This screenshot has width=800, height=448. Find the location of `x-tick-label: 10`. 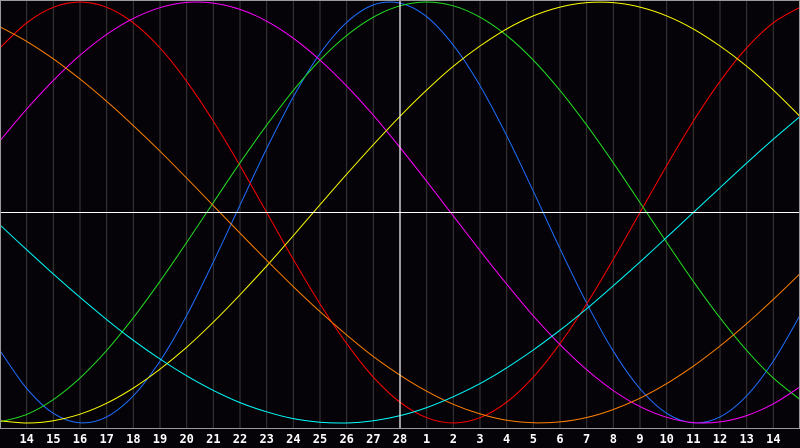

x-tick-label: 10 is located at coordinates (666, 439).